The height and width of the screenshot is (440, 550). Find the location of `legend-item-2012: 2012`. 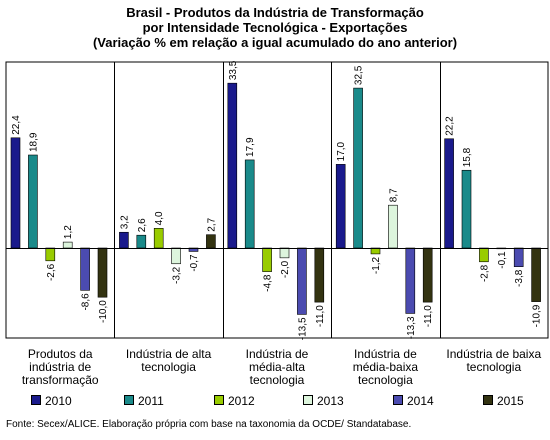

legend-item-2012: 2012 is located at coordinates (234, 401).